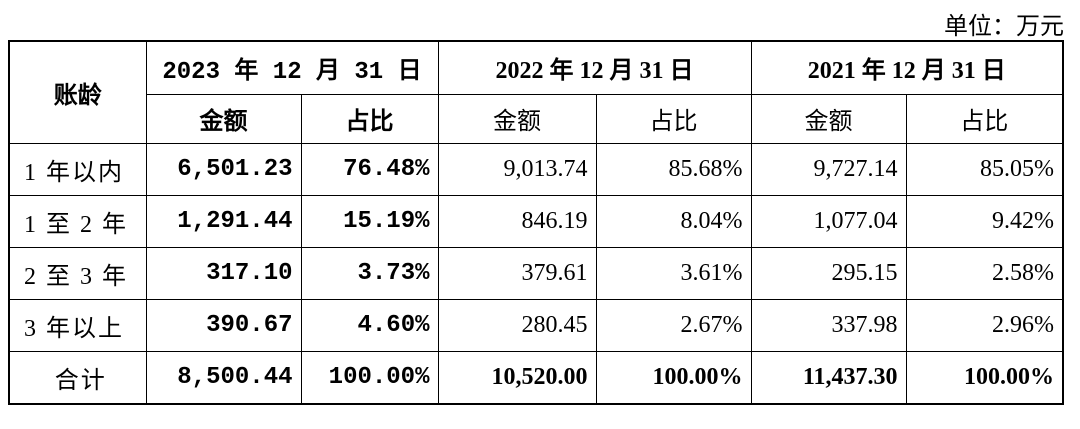  I want to click on unit-label: 单位：万元, so click(1004, 27).